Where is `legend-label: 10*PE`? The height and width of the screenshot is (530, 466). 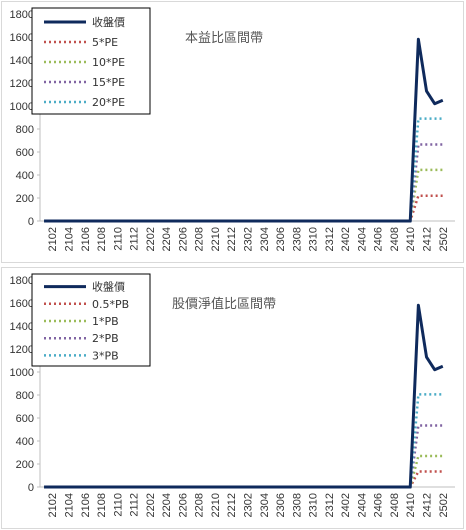
legend-label: 10*PE is located at coordinates (108, 62).